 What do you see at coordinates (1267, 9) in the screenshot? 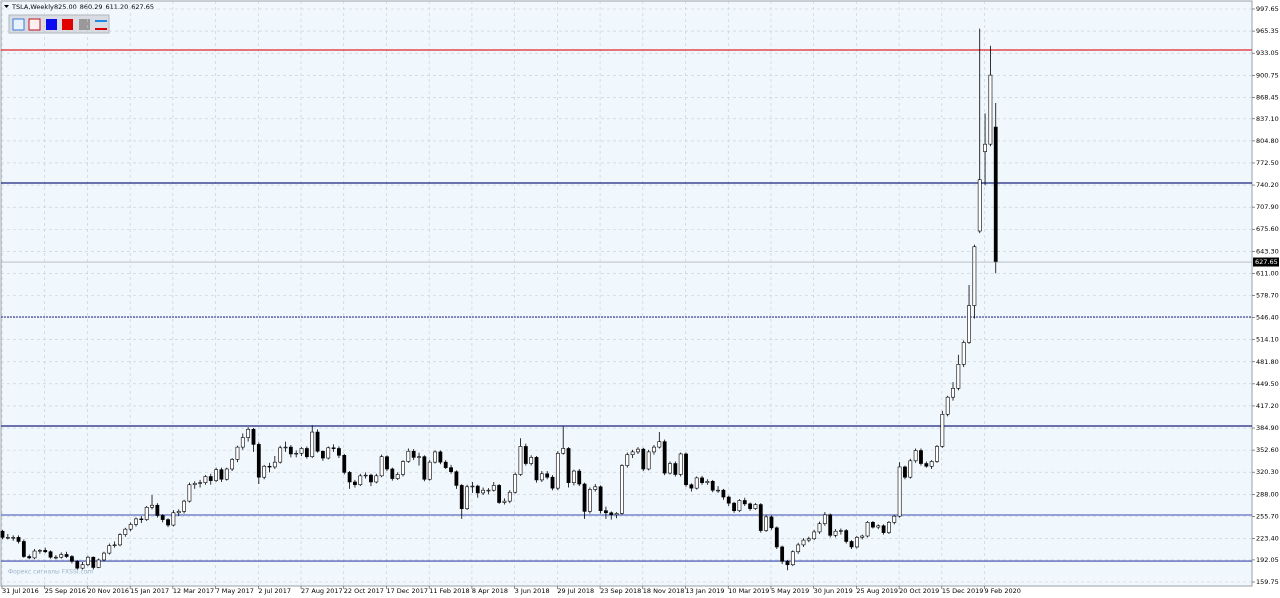
I see `y-tick-label: 997.65` at bounding box center [1267, 9].